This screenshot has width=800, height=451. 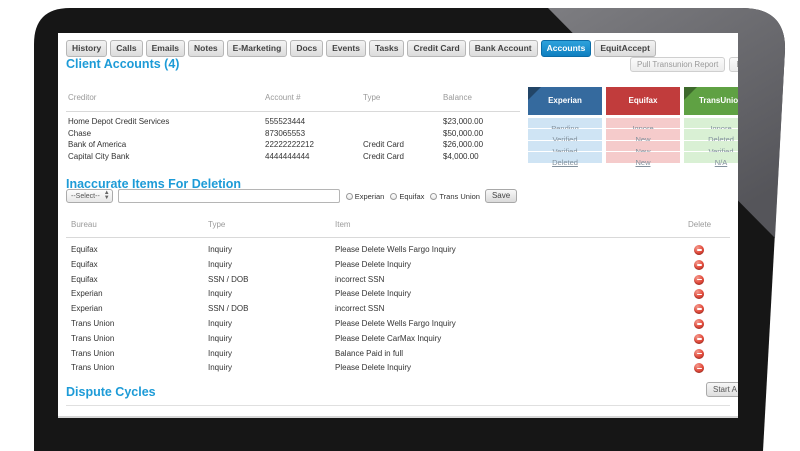 I want to click on experian-status-link: Deleted, so click(x=565, y=162).